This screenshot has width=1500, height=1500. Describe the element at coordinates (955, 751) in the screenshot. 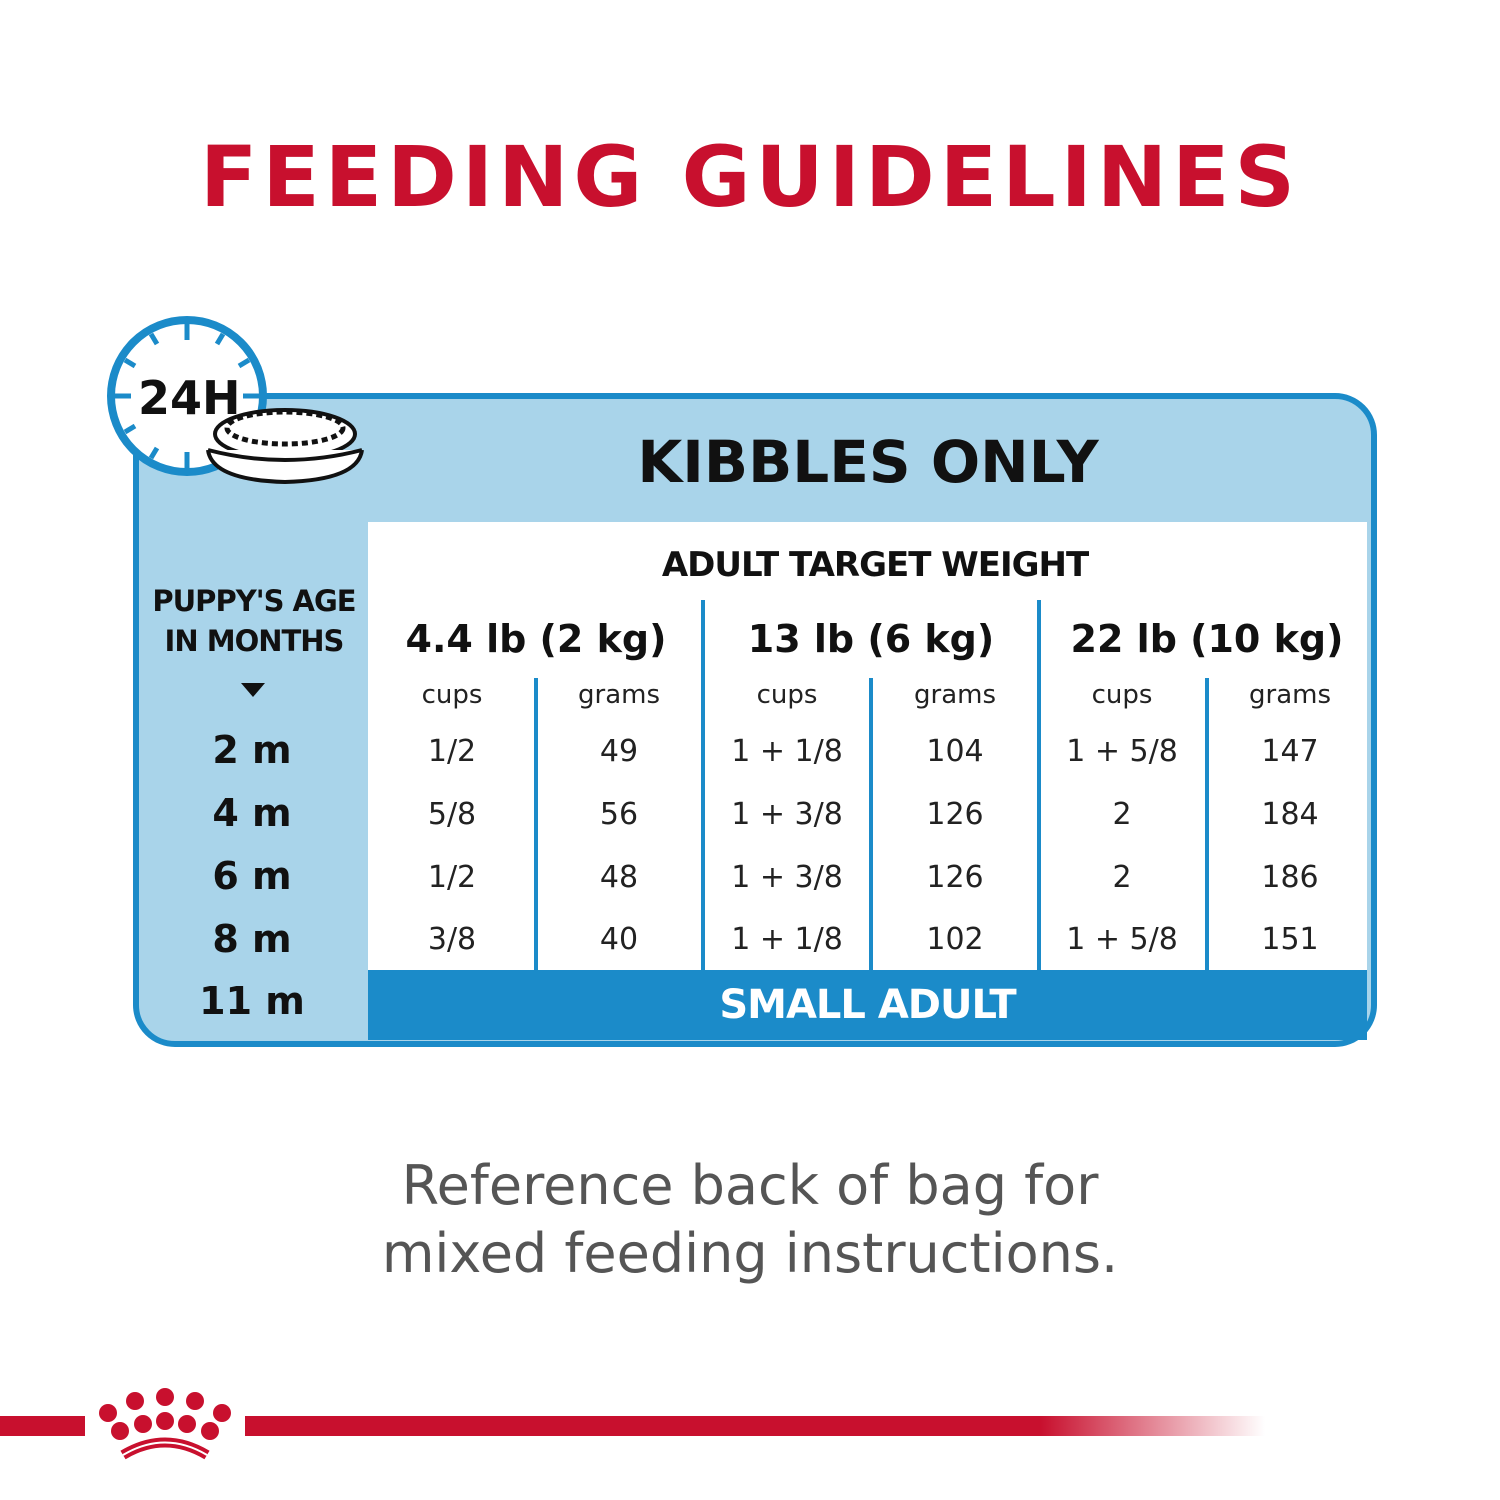

I see `table-cell: 104` at that location.